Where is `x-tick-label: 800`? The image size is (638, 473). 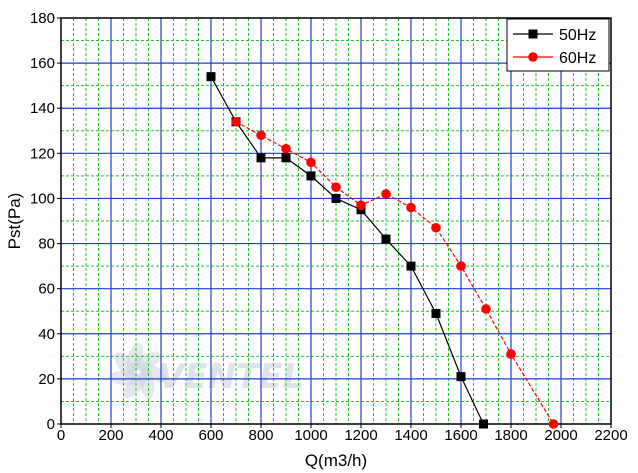
x-tick-label: 800 is located at coordinates (260, 435).